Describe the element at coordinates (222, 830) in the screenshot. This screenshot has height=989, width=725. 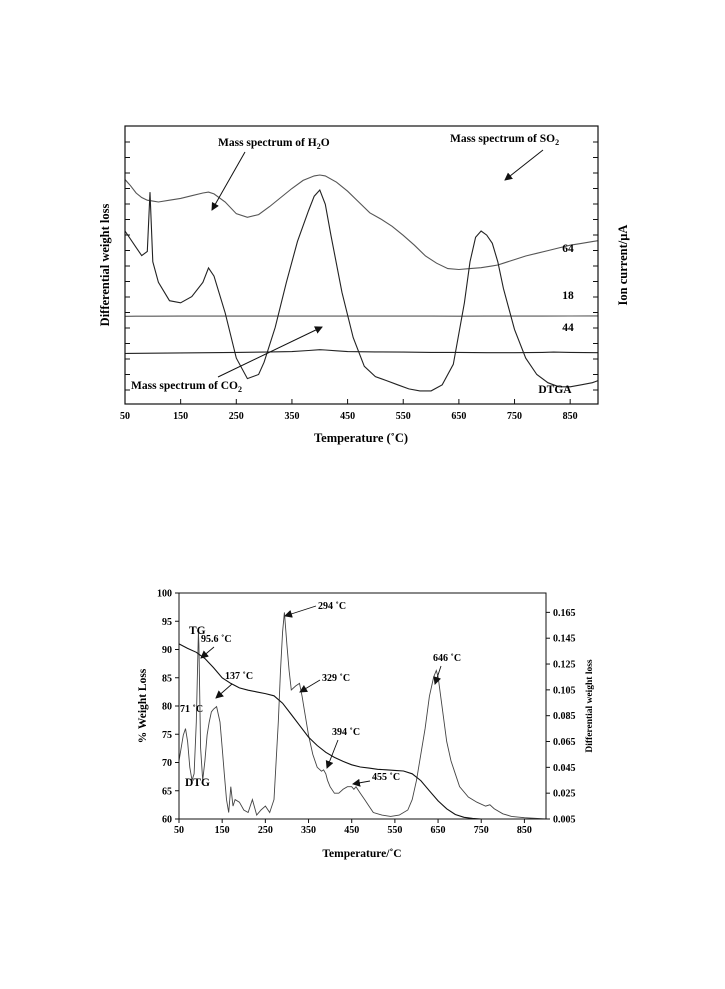
I see `chart2-x-tick-label: 150` at that location.